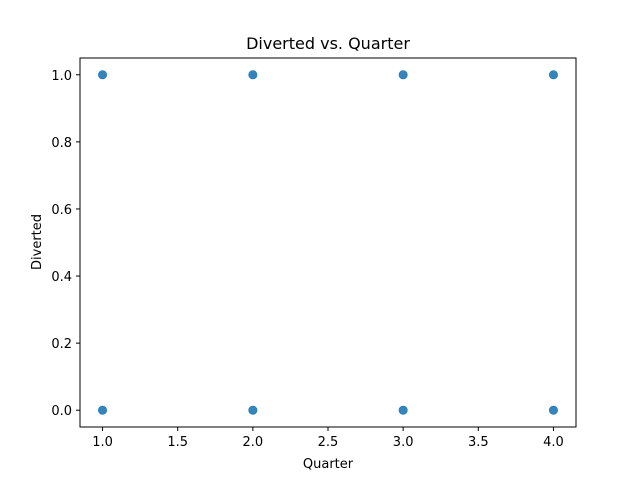 The width and height of the screenshot is (640, 480). What do you see at coordinates (61, 143) in the screenshot?
I see `y-tick-label: 0.8` at bounding box center [61, 143].